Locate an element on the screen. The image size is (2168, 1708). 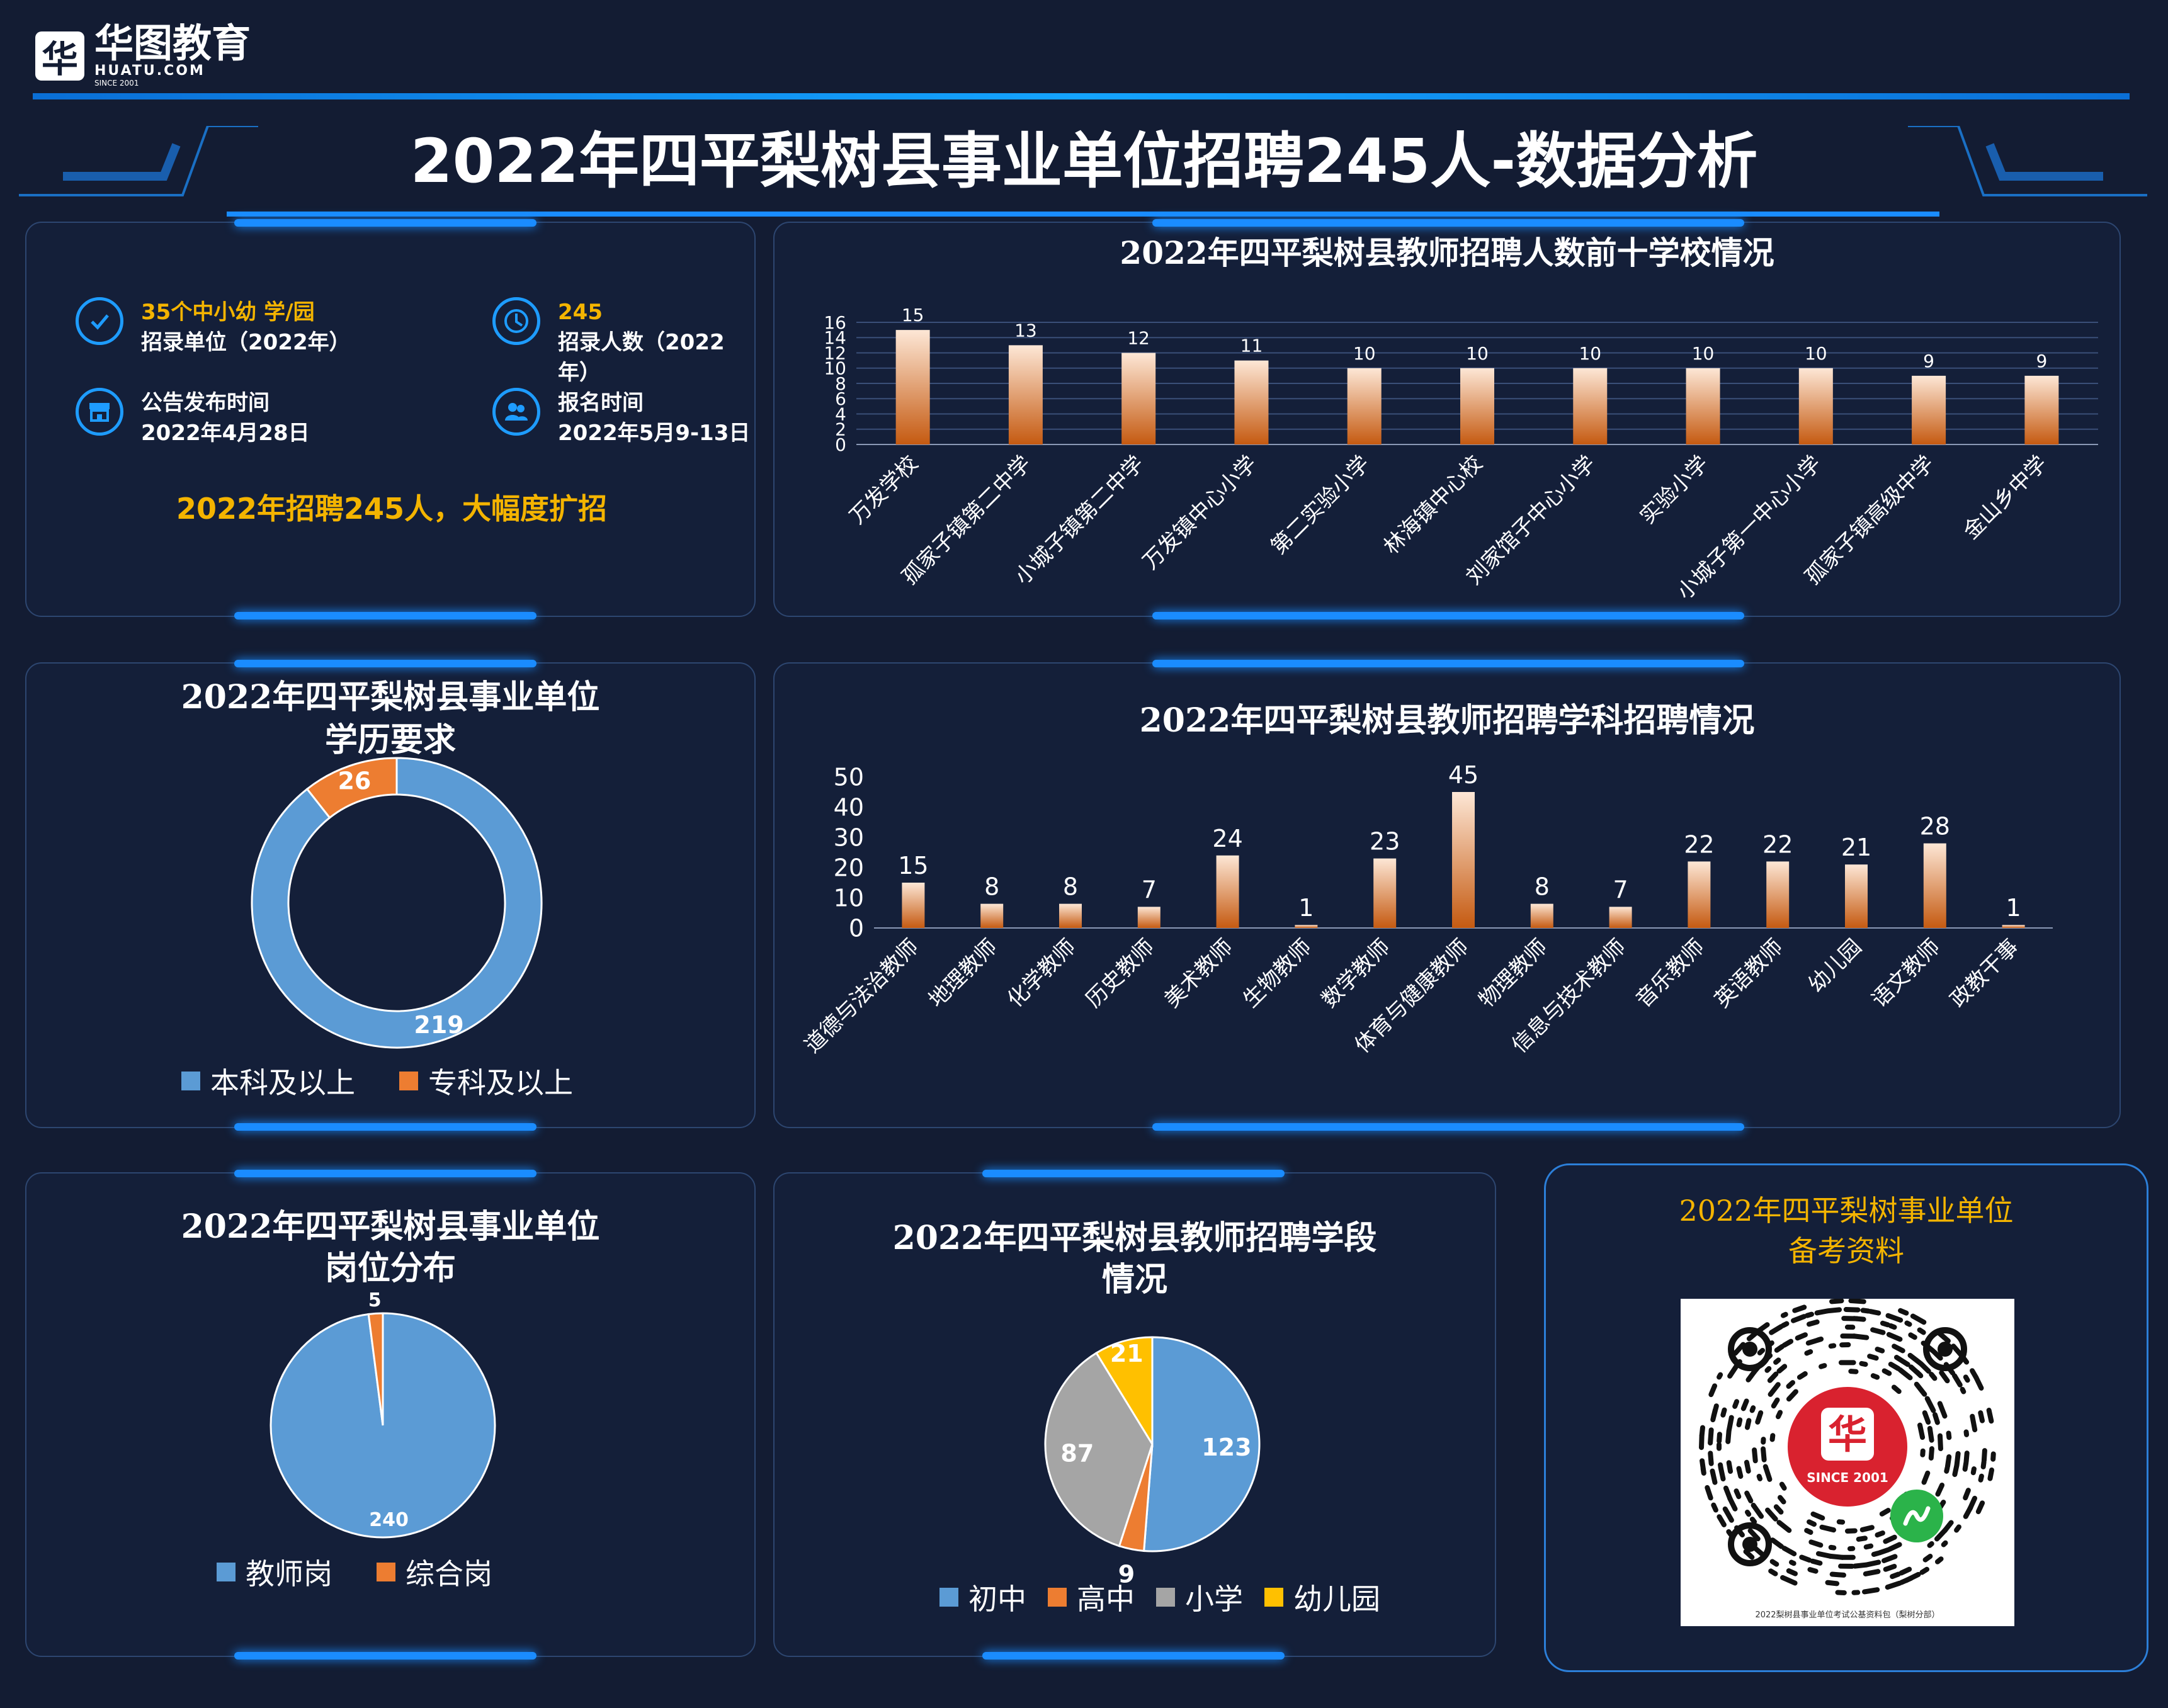
qr-logo-since: SINCE 2001 is located at coordinates (1848, 1477).